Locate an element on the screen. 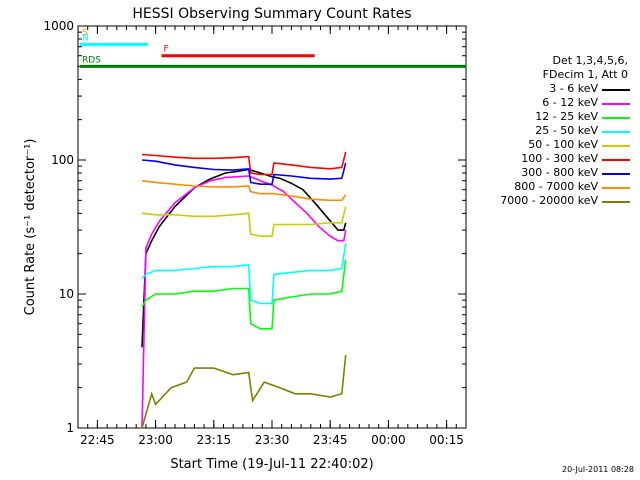  legend-label: 300 - 800 keV is located at coordinates (559, 172).